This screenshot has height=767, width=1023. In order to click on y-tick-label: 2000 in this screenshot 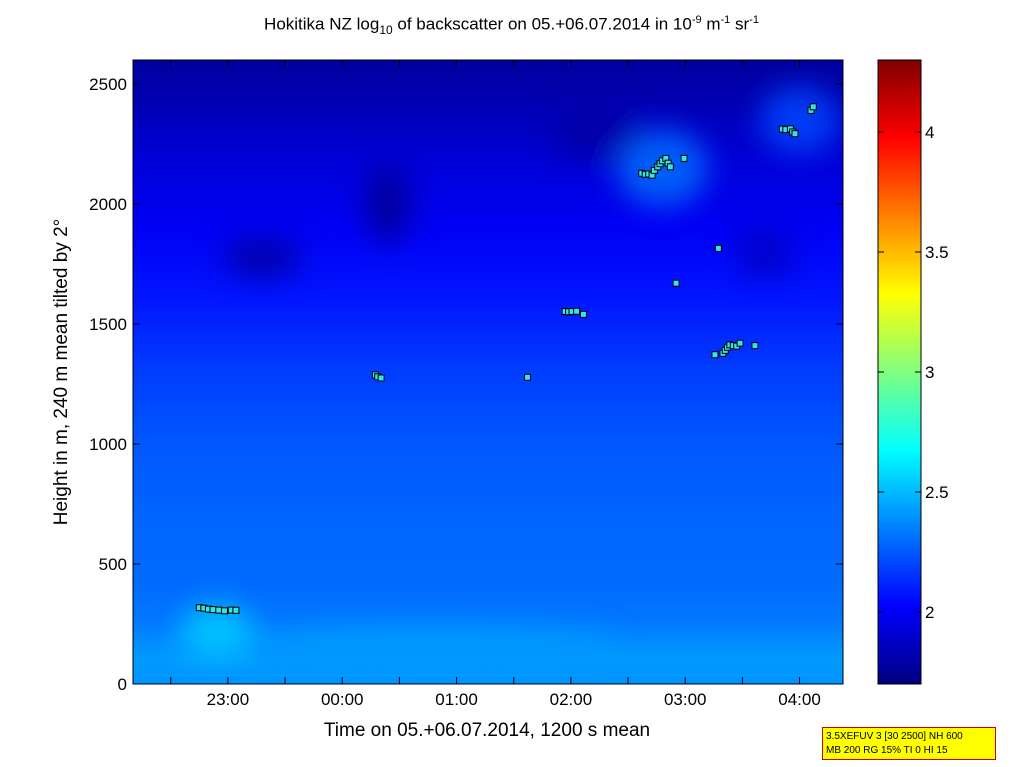, I will do `click(108, 204)`.